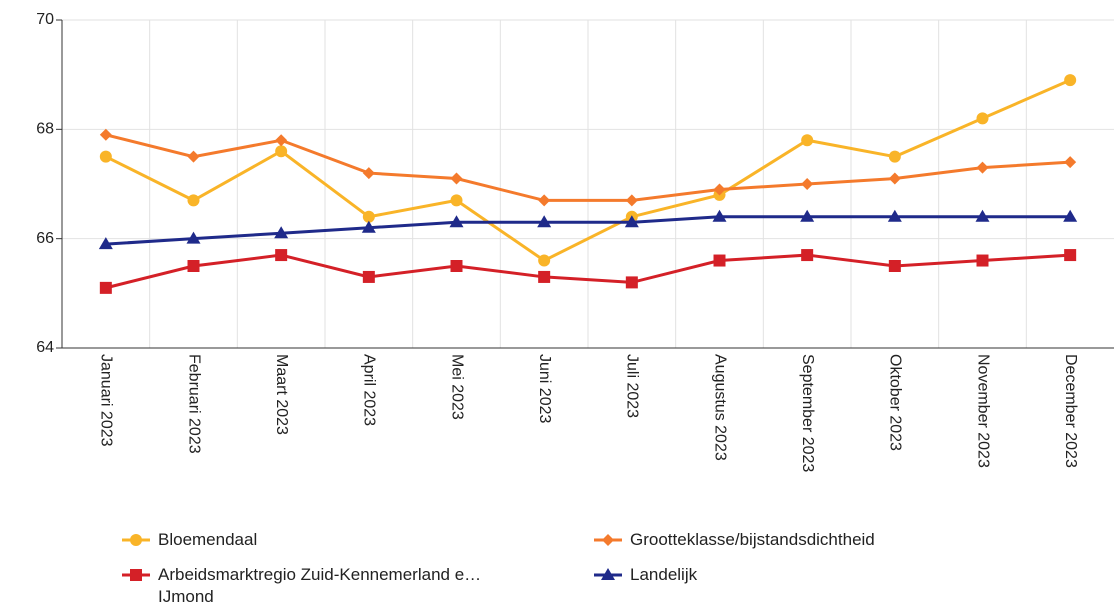 The image size is (1114, 610). Describe the element at coordinates (193, 404) in the screenshot. I see `x-tick-label: Februari 2023` at that location.